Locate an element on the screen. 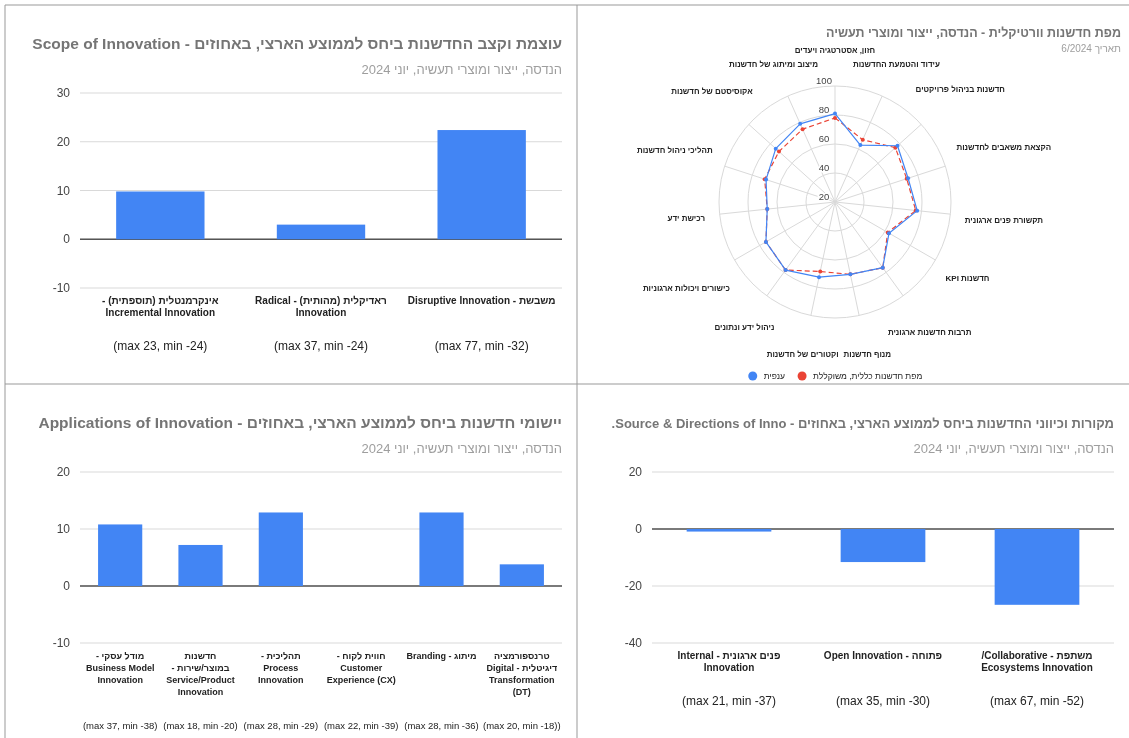 The width and height of the screenshot is (1129, 738). y-tick-label: 40 is located at coordinates (824, 167).